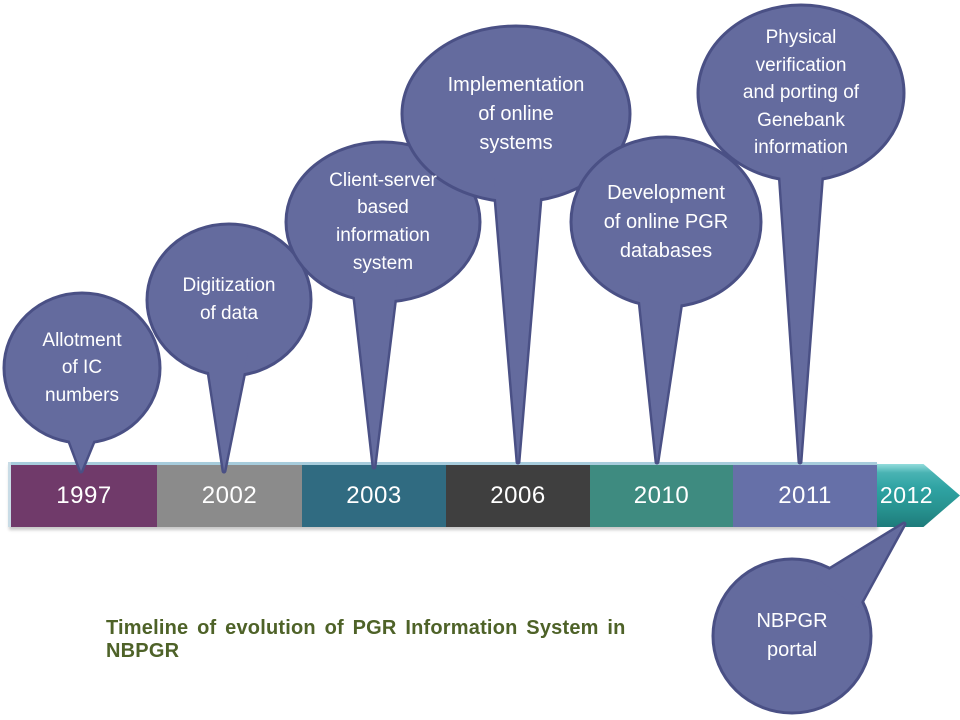 Image resolution: width=960 pixels, height=720 pixels. I want to click on balloon-label-client-server: Client-server based information system, so click(383, 221).